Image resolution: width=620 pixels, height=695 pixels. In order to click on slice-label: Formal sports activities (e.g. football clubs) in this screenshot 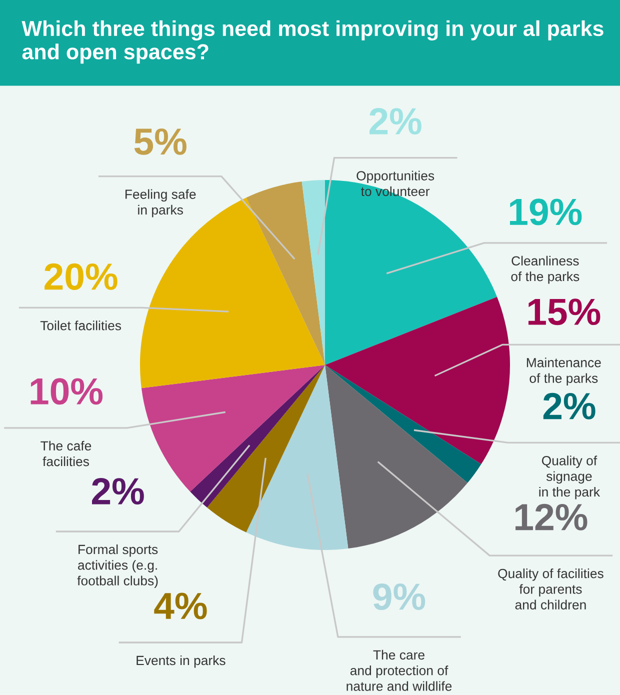, I will do `click(117, 566)`.